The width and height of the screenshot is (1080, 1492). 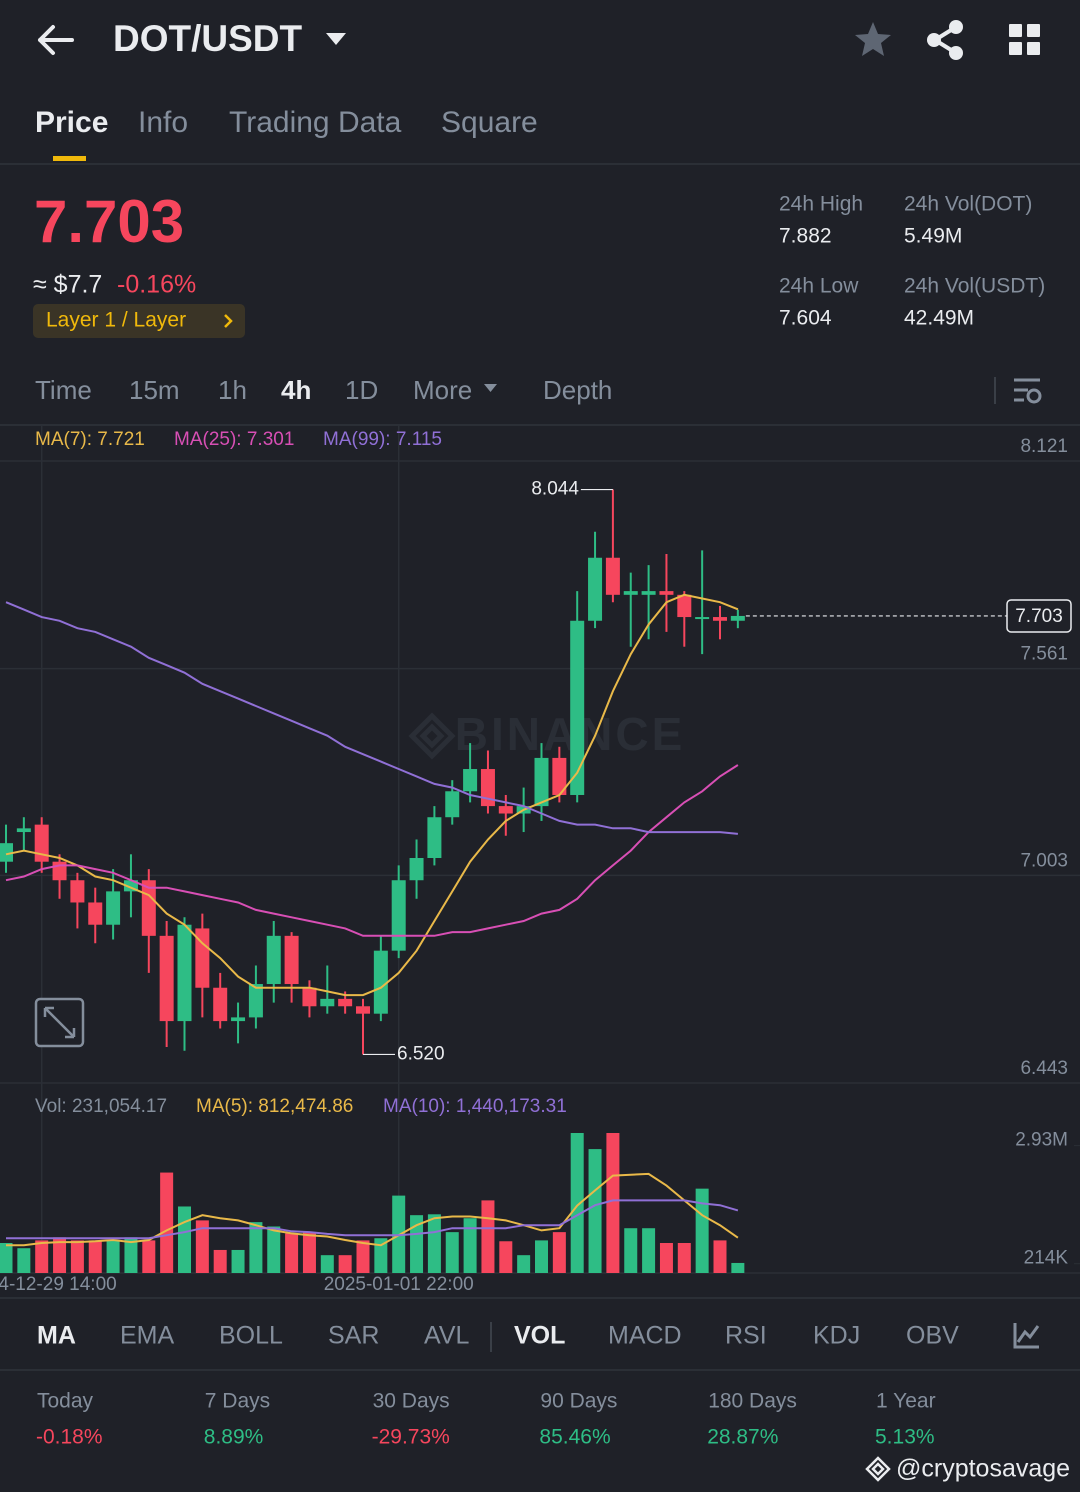 I want to click on period-label: 1 Year, so click(x=906, y=1401).